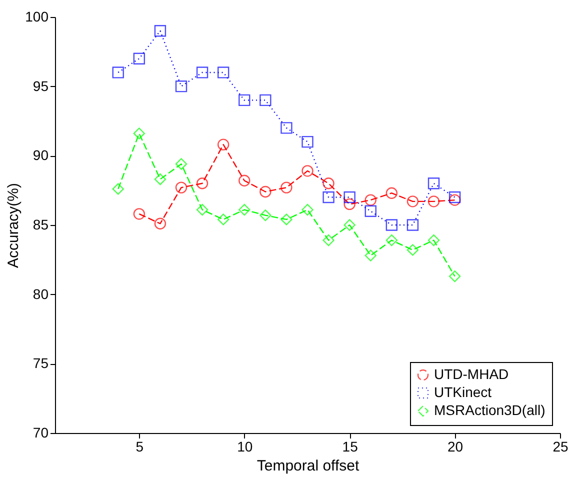 This screenshot has height=478, width=588. I want to click on y-tick-label: 100, so click(37, 16).